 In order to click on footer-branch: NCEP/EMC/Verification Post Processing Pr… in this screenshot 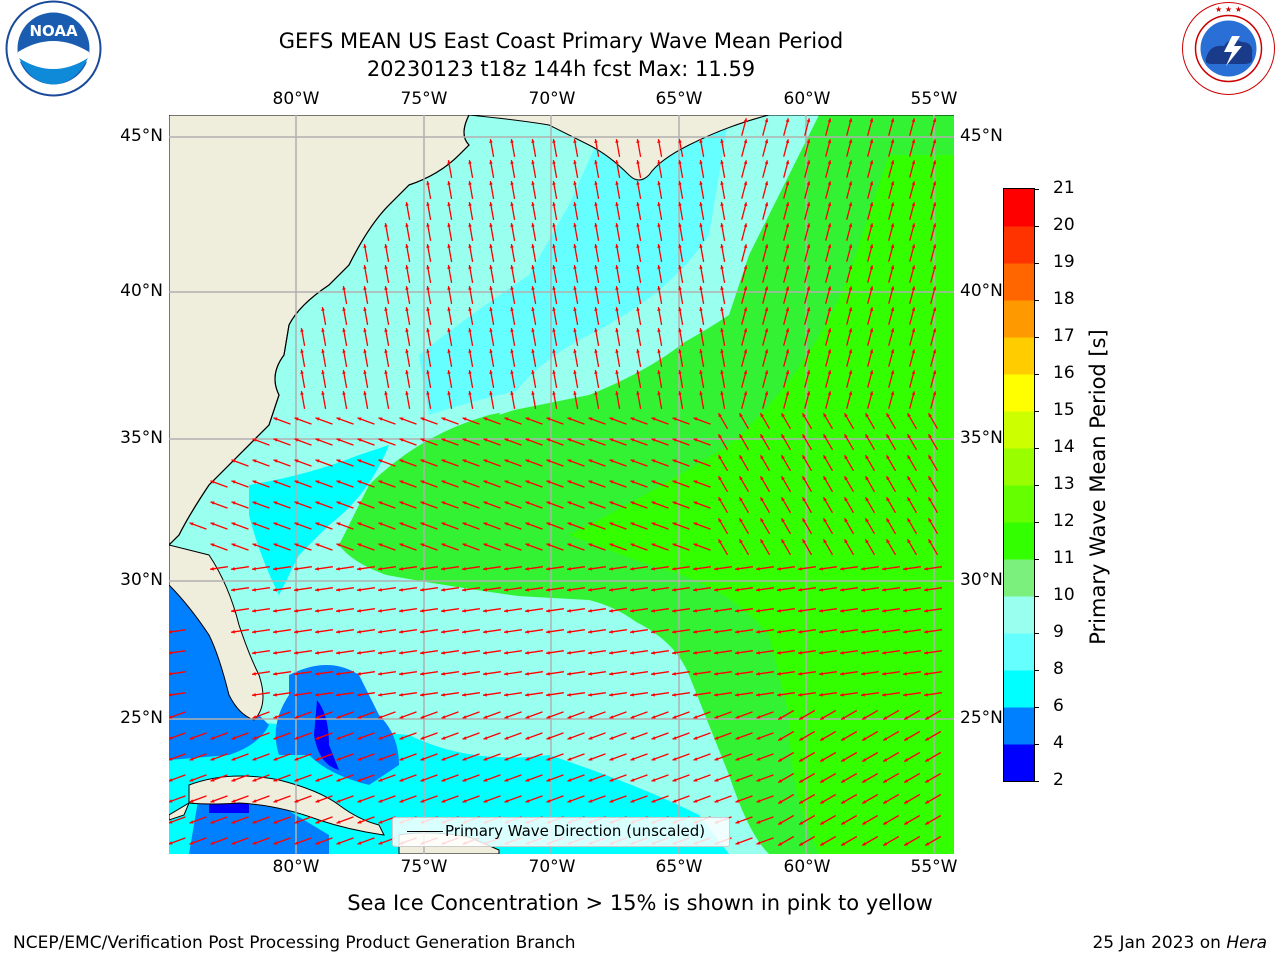, I will do `click(294, 943)`.